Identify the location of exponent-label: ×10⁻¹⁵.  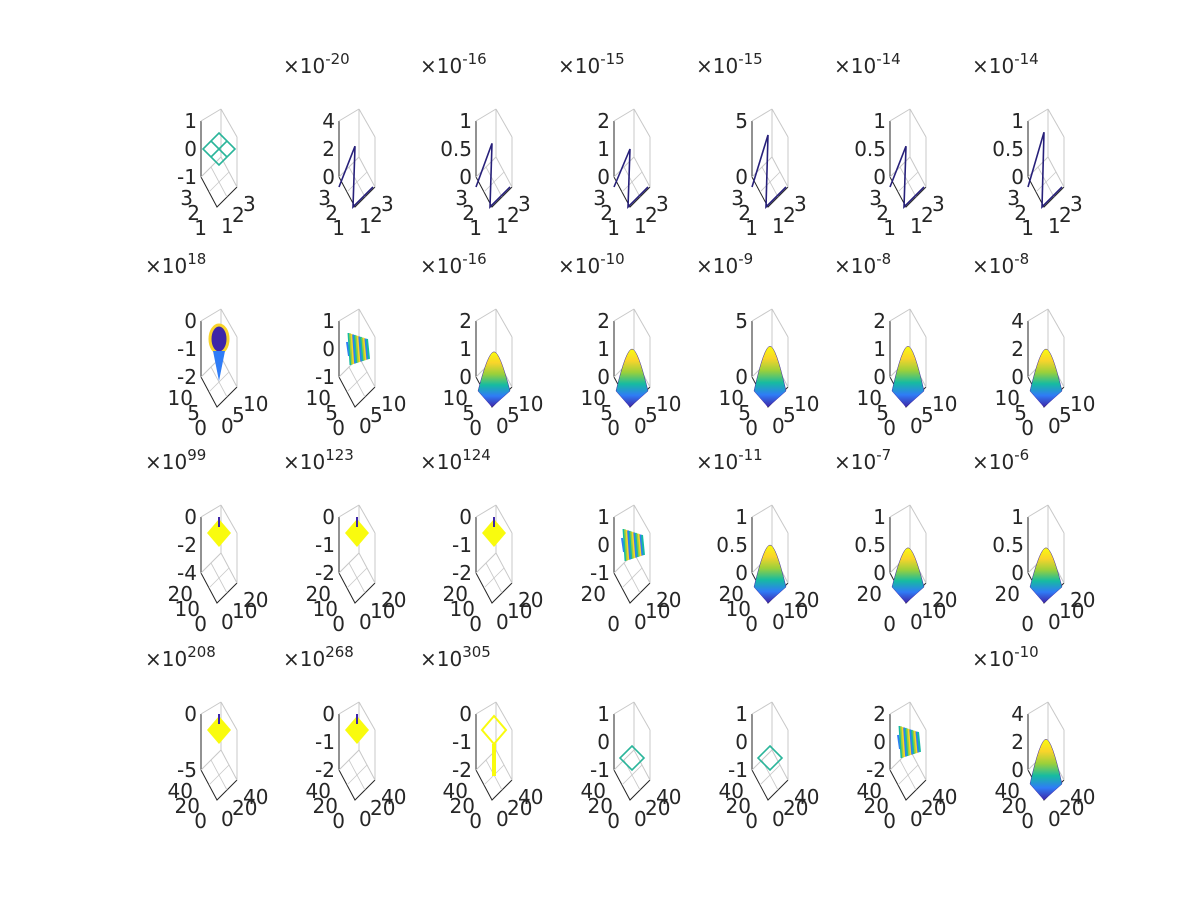
(729, 64).